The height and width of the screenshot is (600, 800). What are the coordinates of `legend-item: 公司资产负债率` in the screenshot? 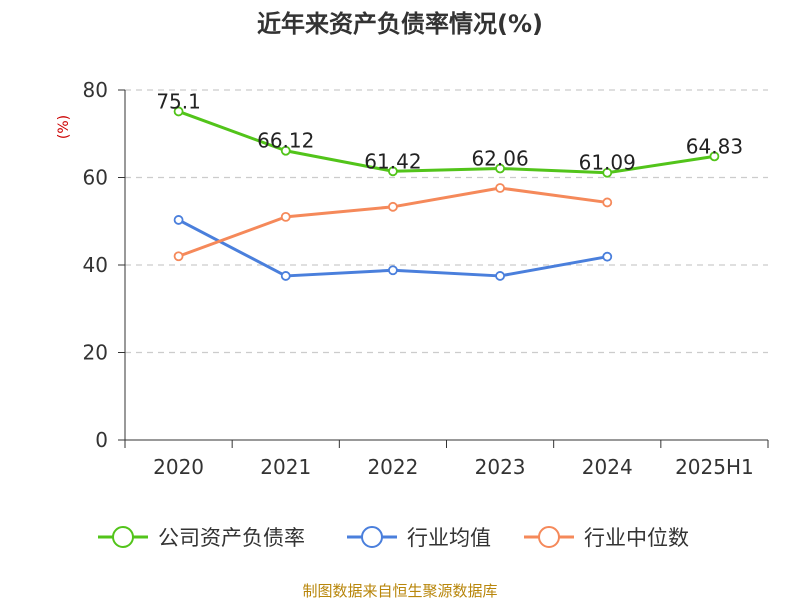 It's located at (201, 538).